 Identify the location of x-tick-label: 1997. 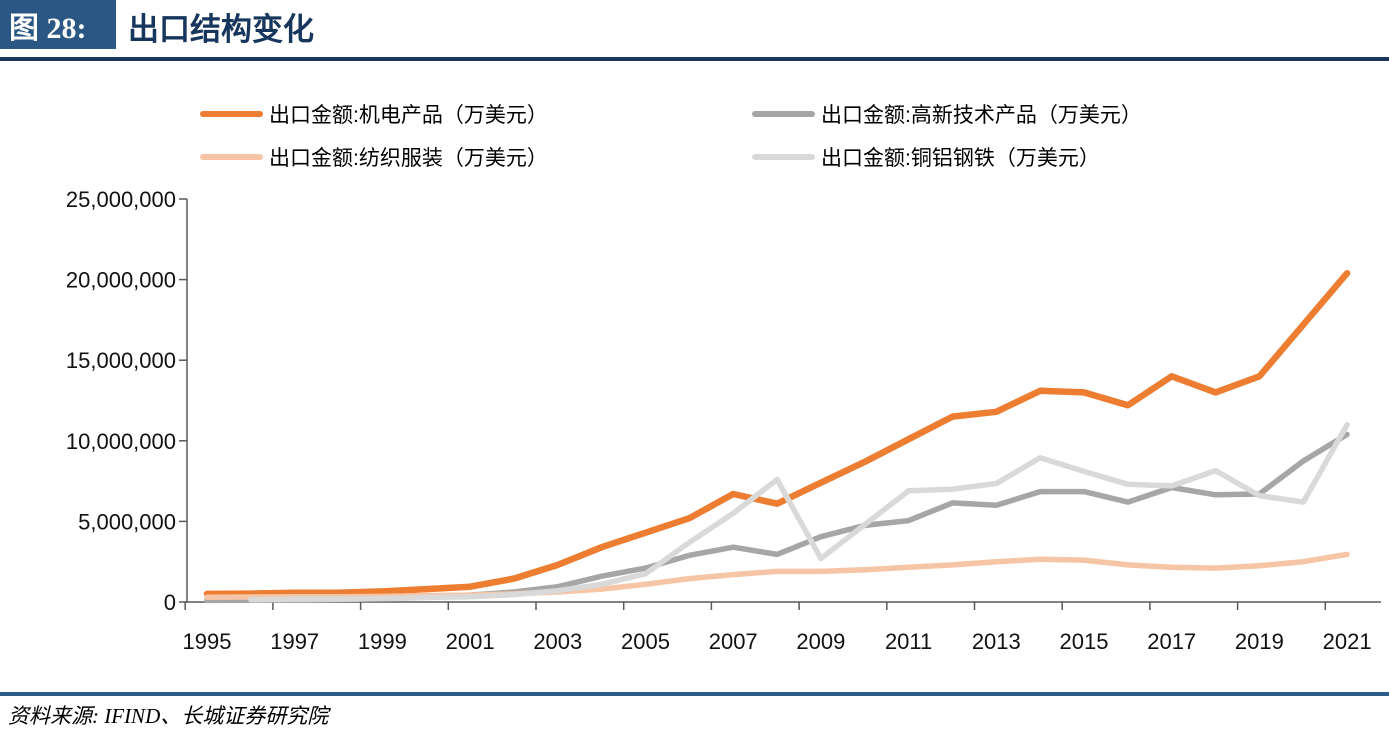
(294, 641).